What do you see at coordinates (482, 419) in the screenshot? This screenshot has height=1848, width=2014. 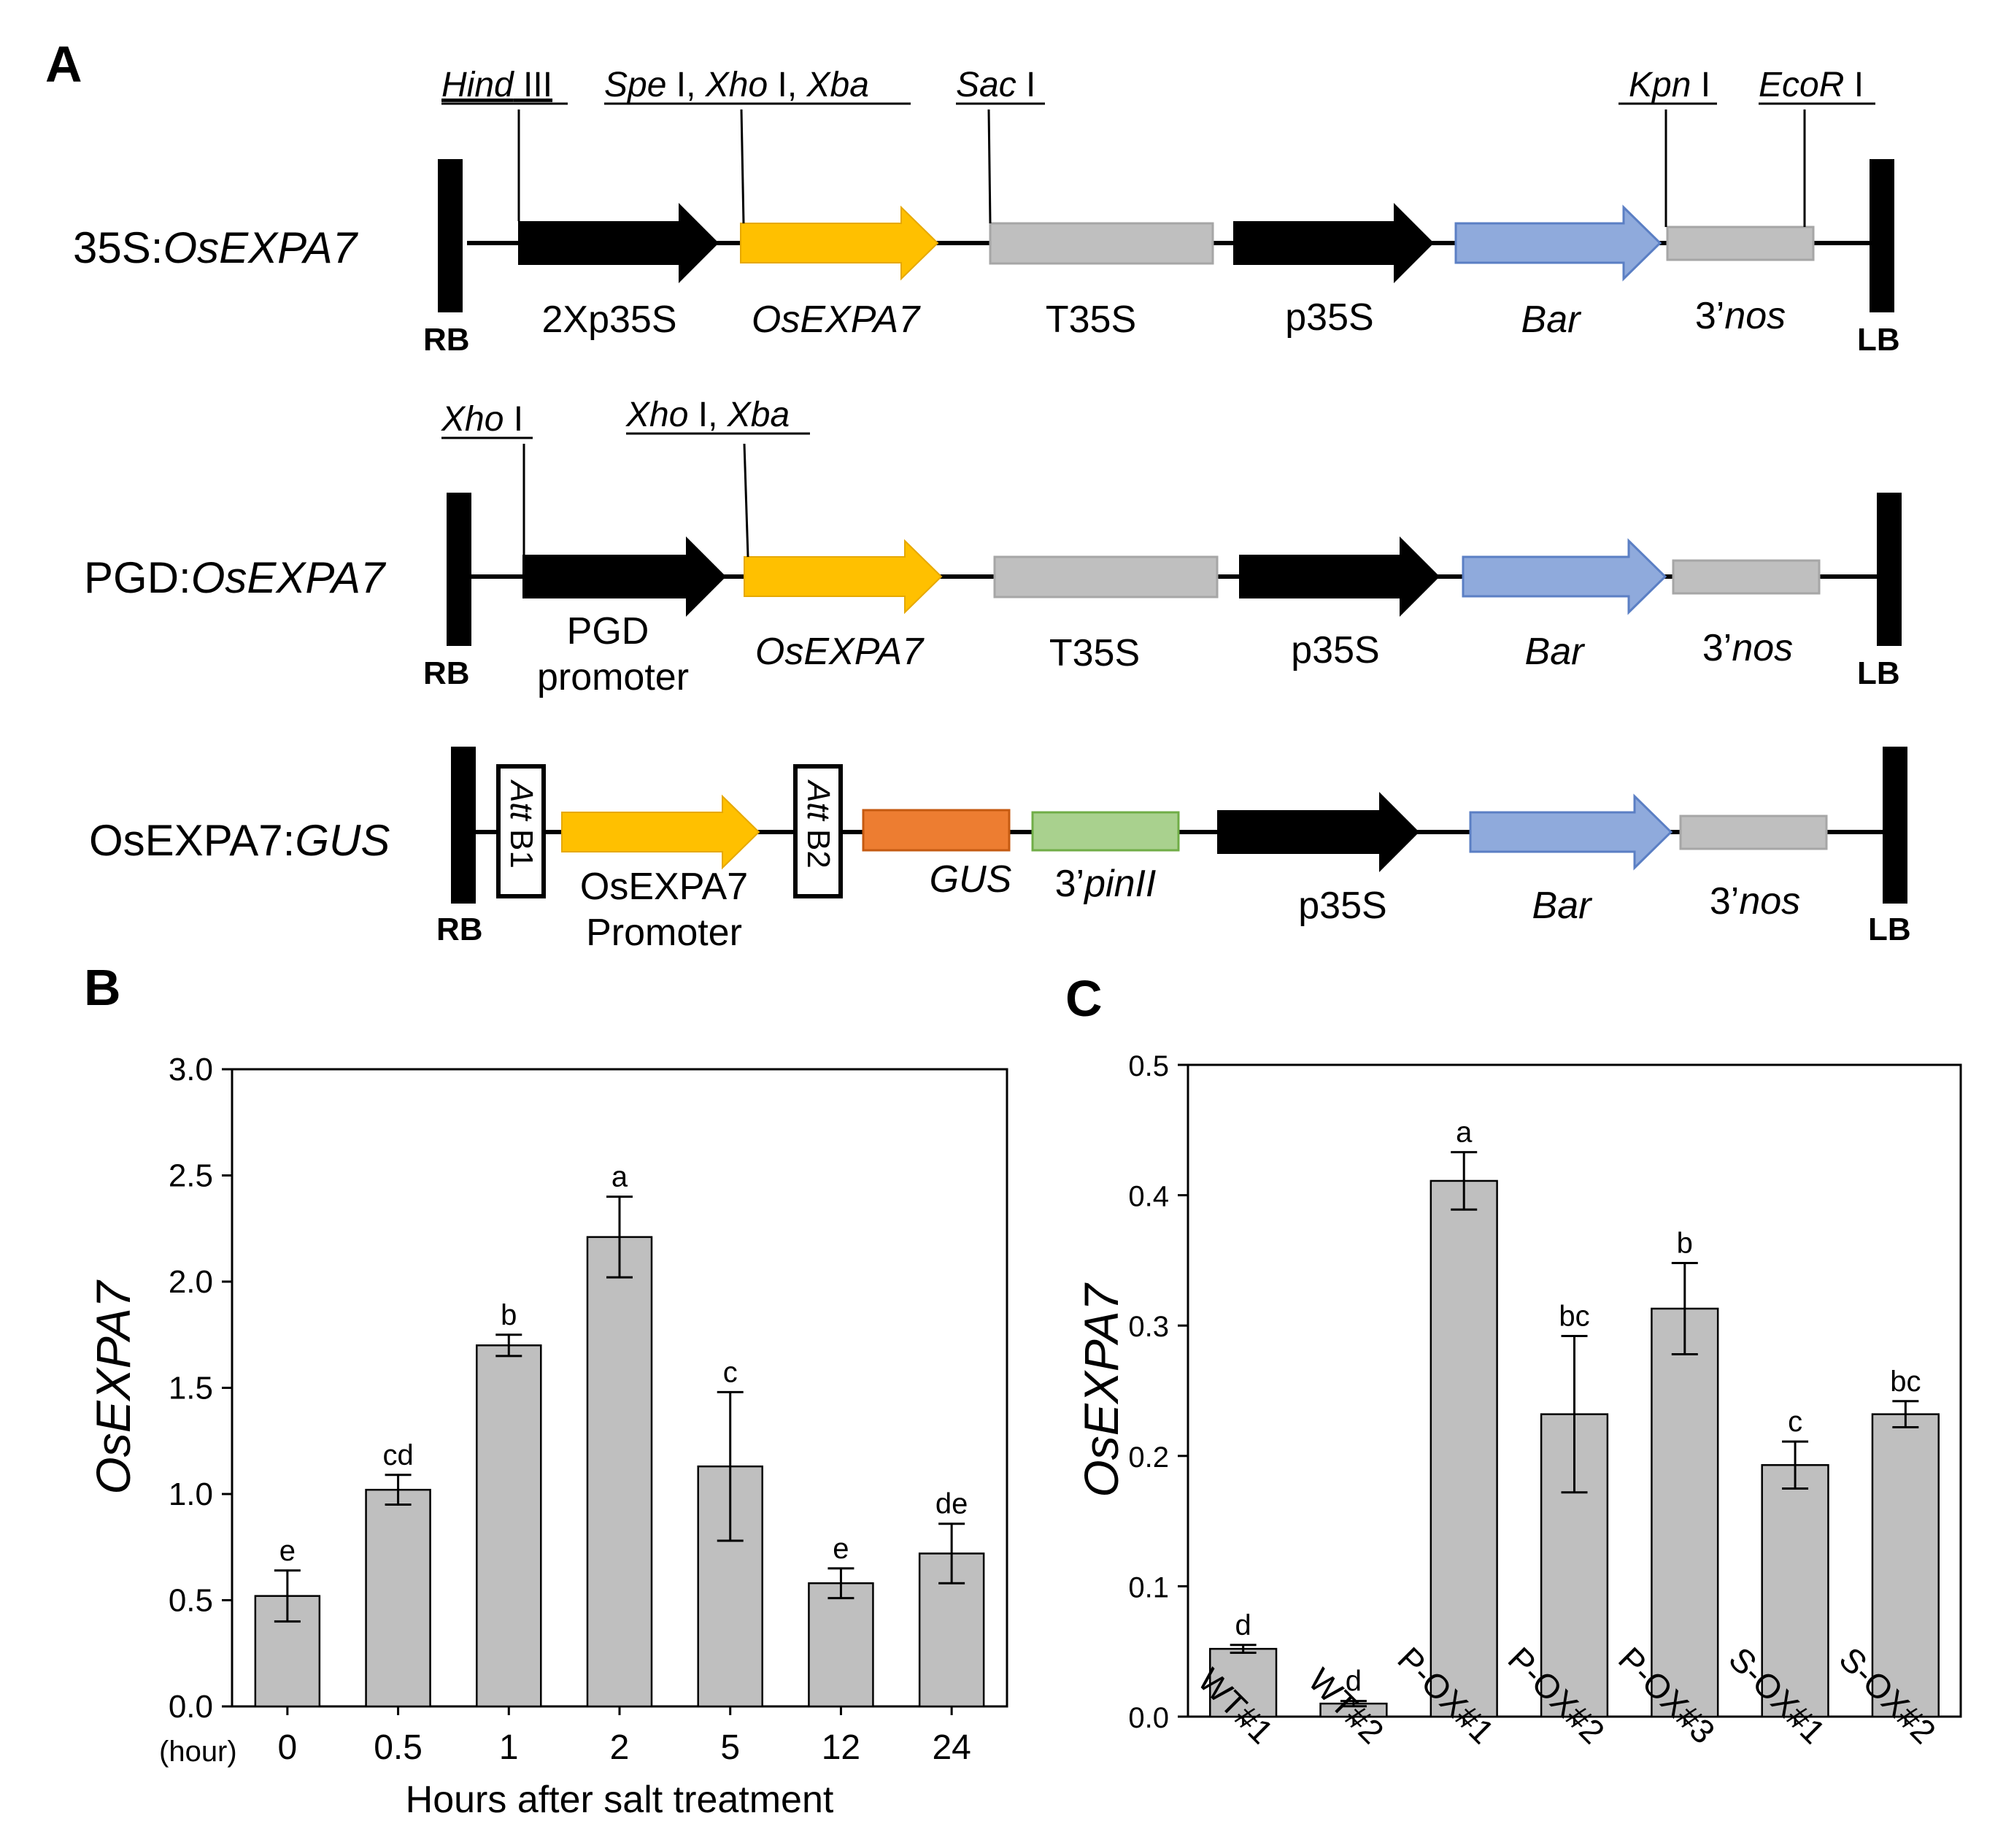 I see `site-xho-i: Xho I` at bounding box center [482, 419].